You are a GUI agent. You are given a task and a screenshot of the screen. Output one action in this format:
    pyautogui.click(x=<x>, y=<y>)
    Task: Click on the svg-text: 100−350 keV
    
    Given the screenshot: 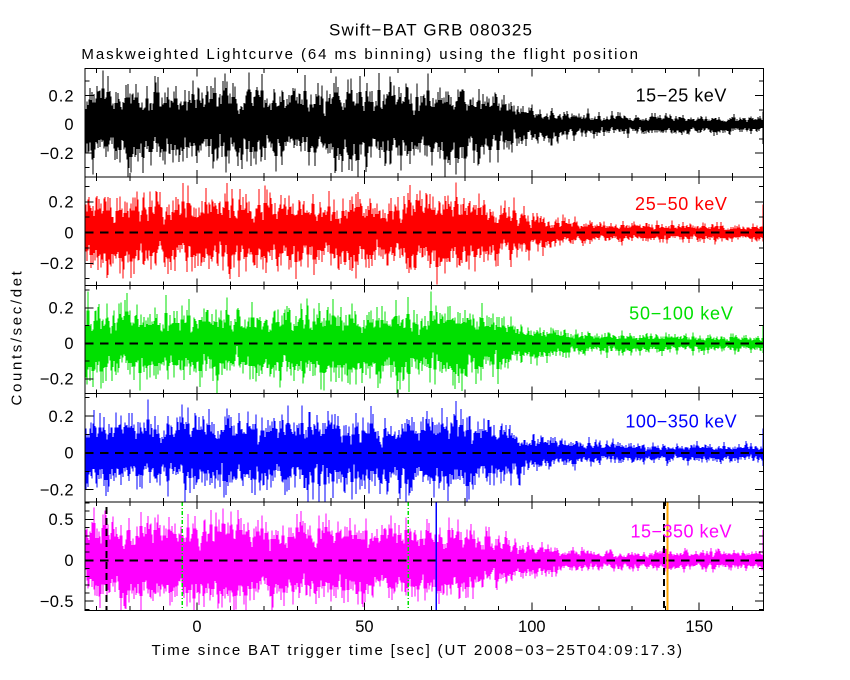 What is the action you would take?
    pyautogui.click(x=680, y=422)
    